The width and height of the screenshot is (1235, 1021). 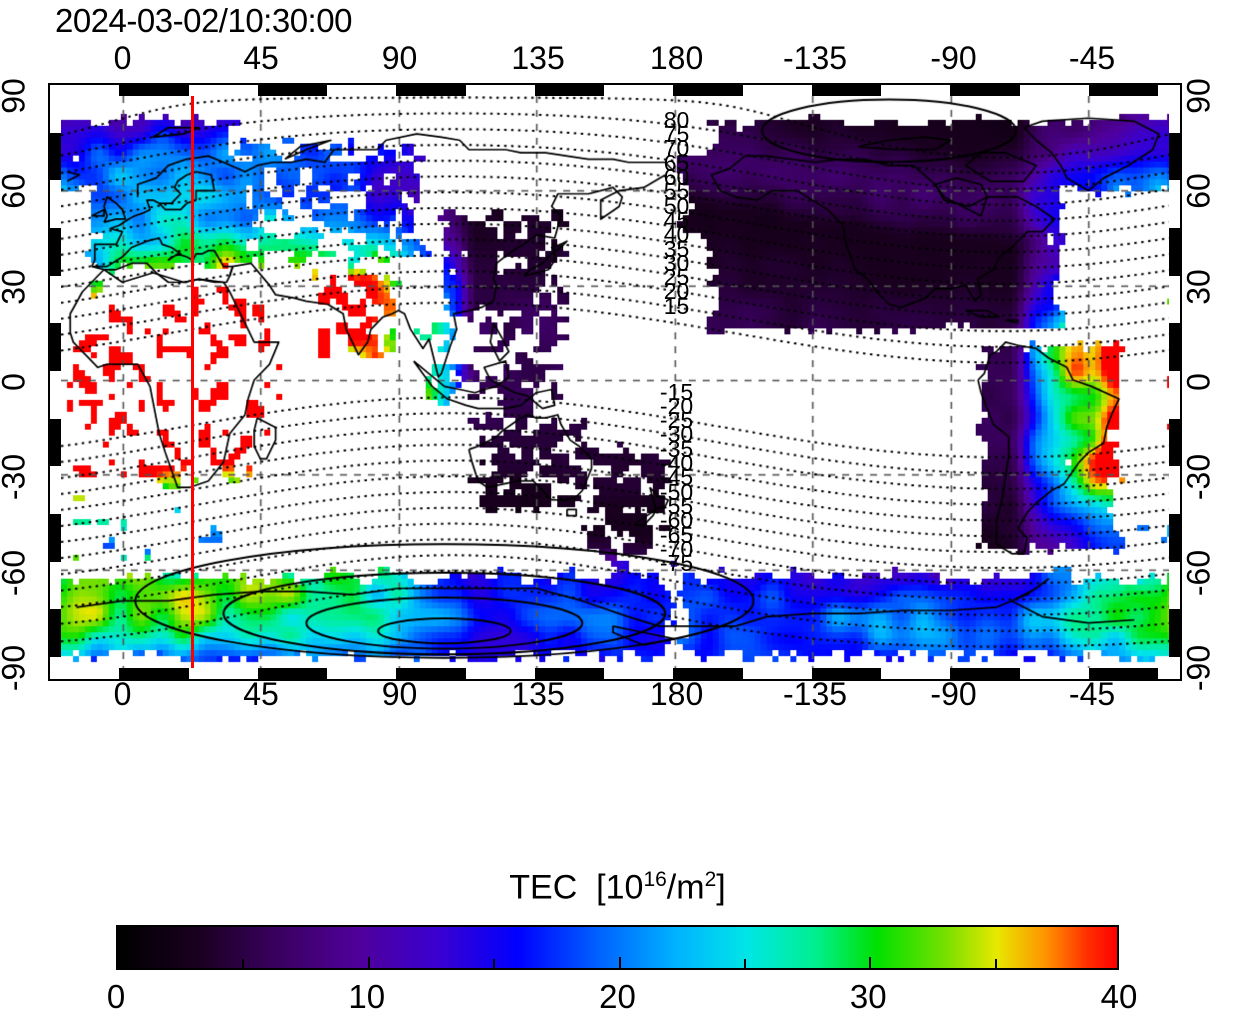 I want to click on colorbar-tick-label: 10, so click(x=367, y=996).